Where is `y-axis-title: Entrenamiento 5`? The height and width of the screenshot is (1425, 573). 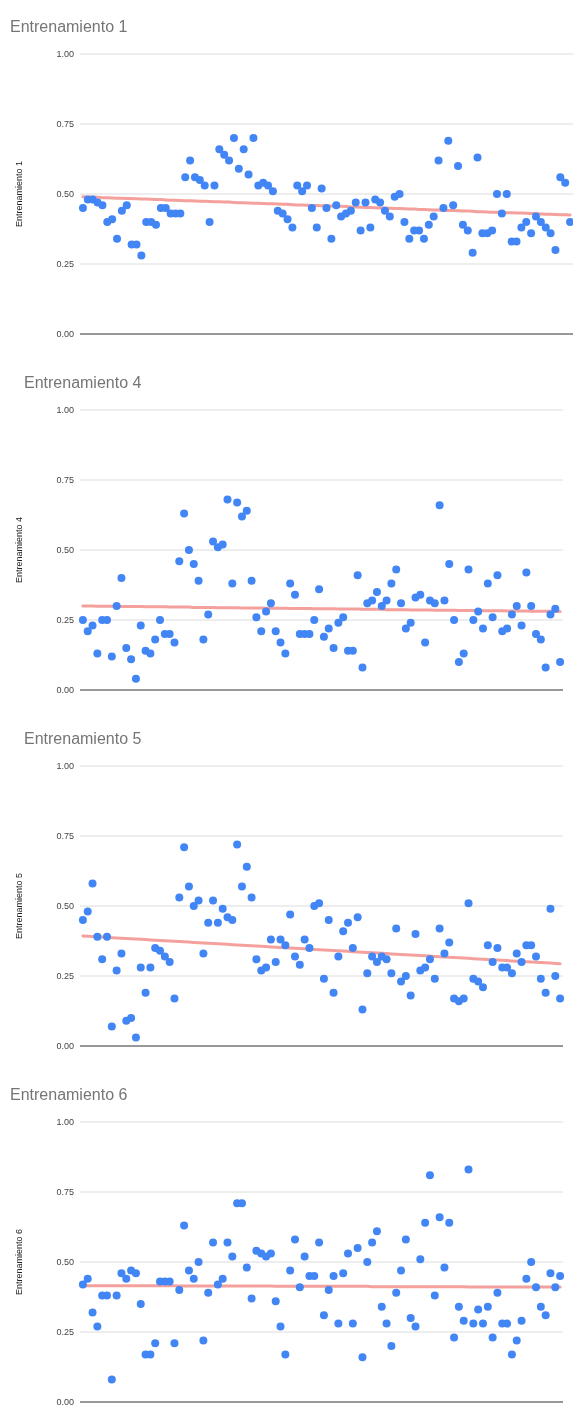 y-axis-title: Entrenamiento 5 is located at coordinates (19, 906).